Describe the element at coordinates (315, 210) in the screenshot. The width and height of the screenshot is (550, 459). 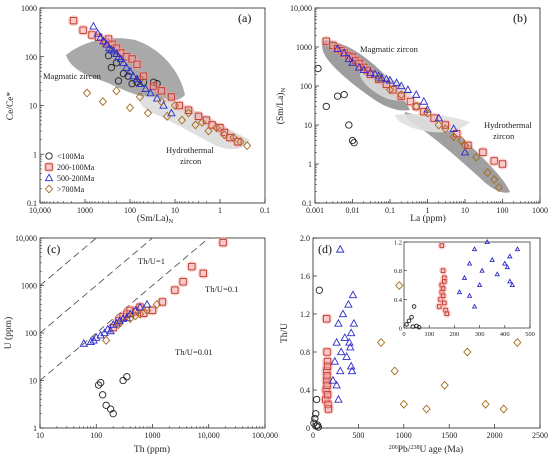
I see `x-tick-label-b-0: 0.001` at that location.